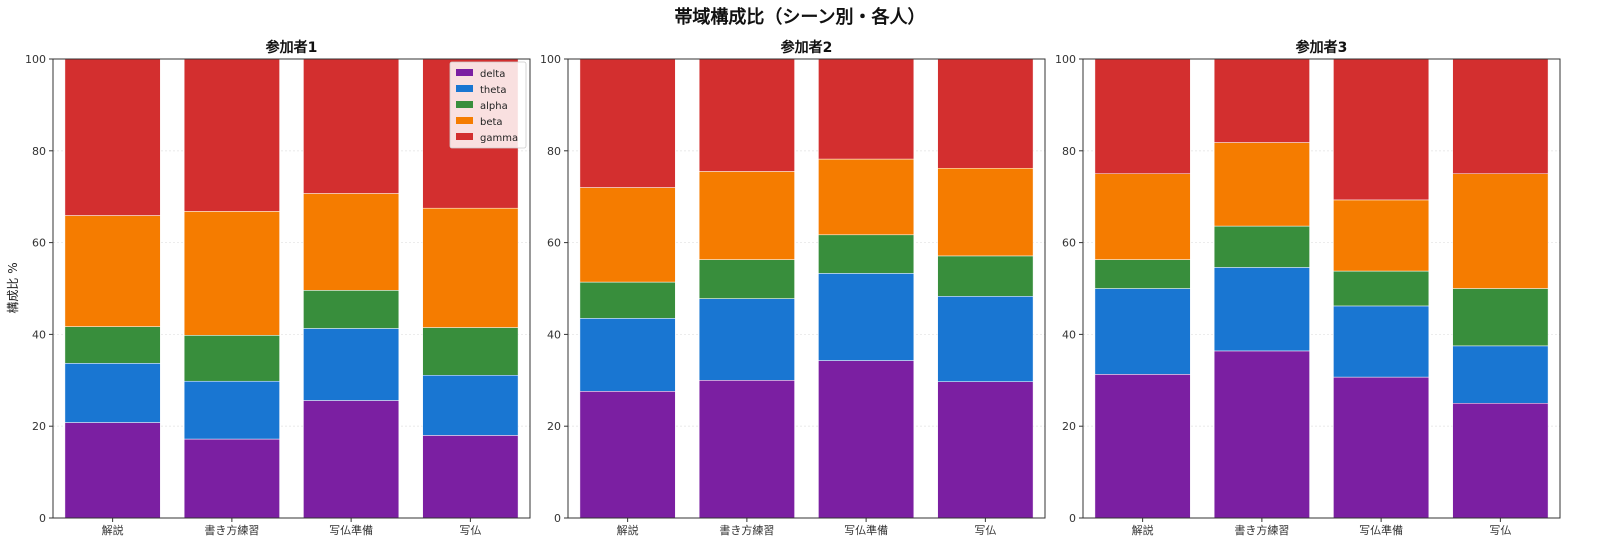 The width and height of the screenshot is (1600, 555). I want to click on figure-title: 帯域構成比（シーン別・各人）, so click(799, 17).